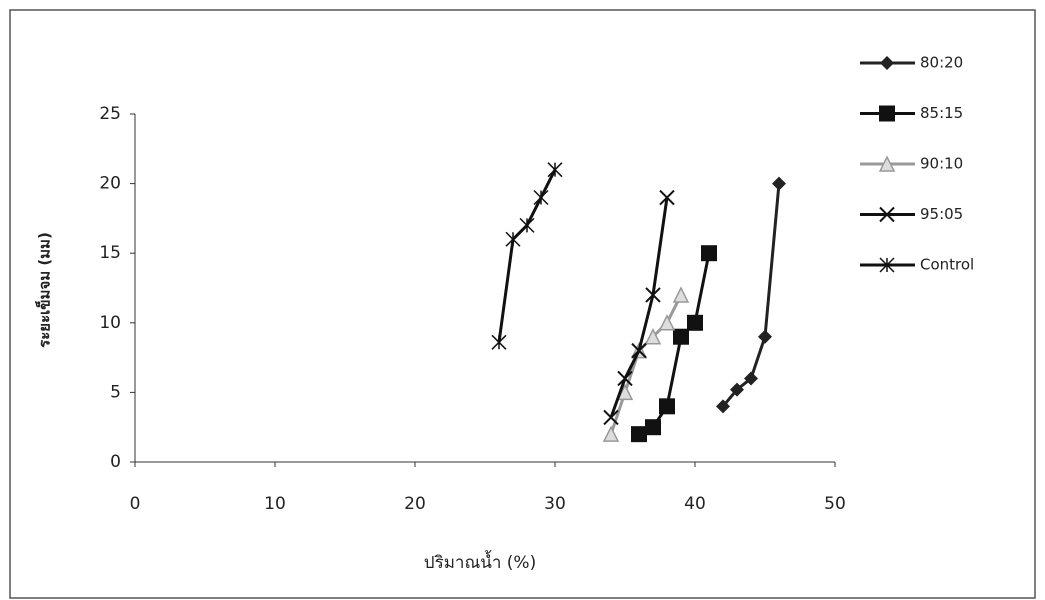 The image size is (1045, 600). I want to click on x-tick-label: 20, so click(415, 504).